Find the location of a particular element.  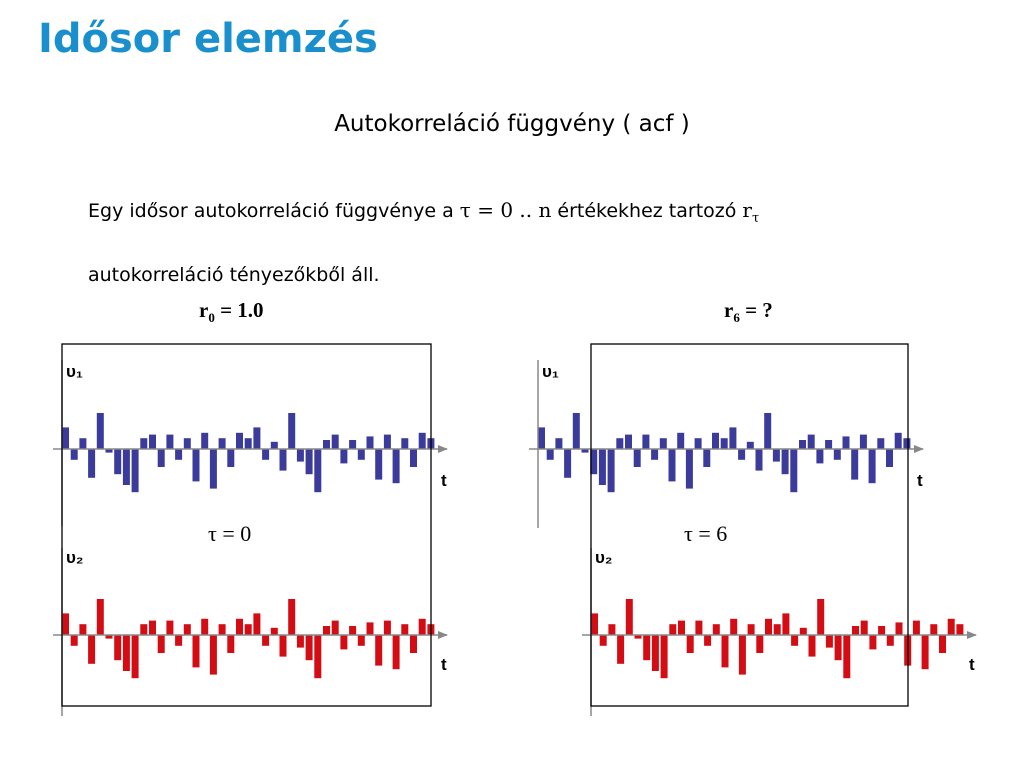

r0-label: r0 = 1.0 is located at coordinates (231, 312).